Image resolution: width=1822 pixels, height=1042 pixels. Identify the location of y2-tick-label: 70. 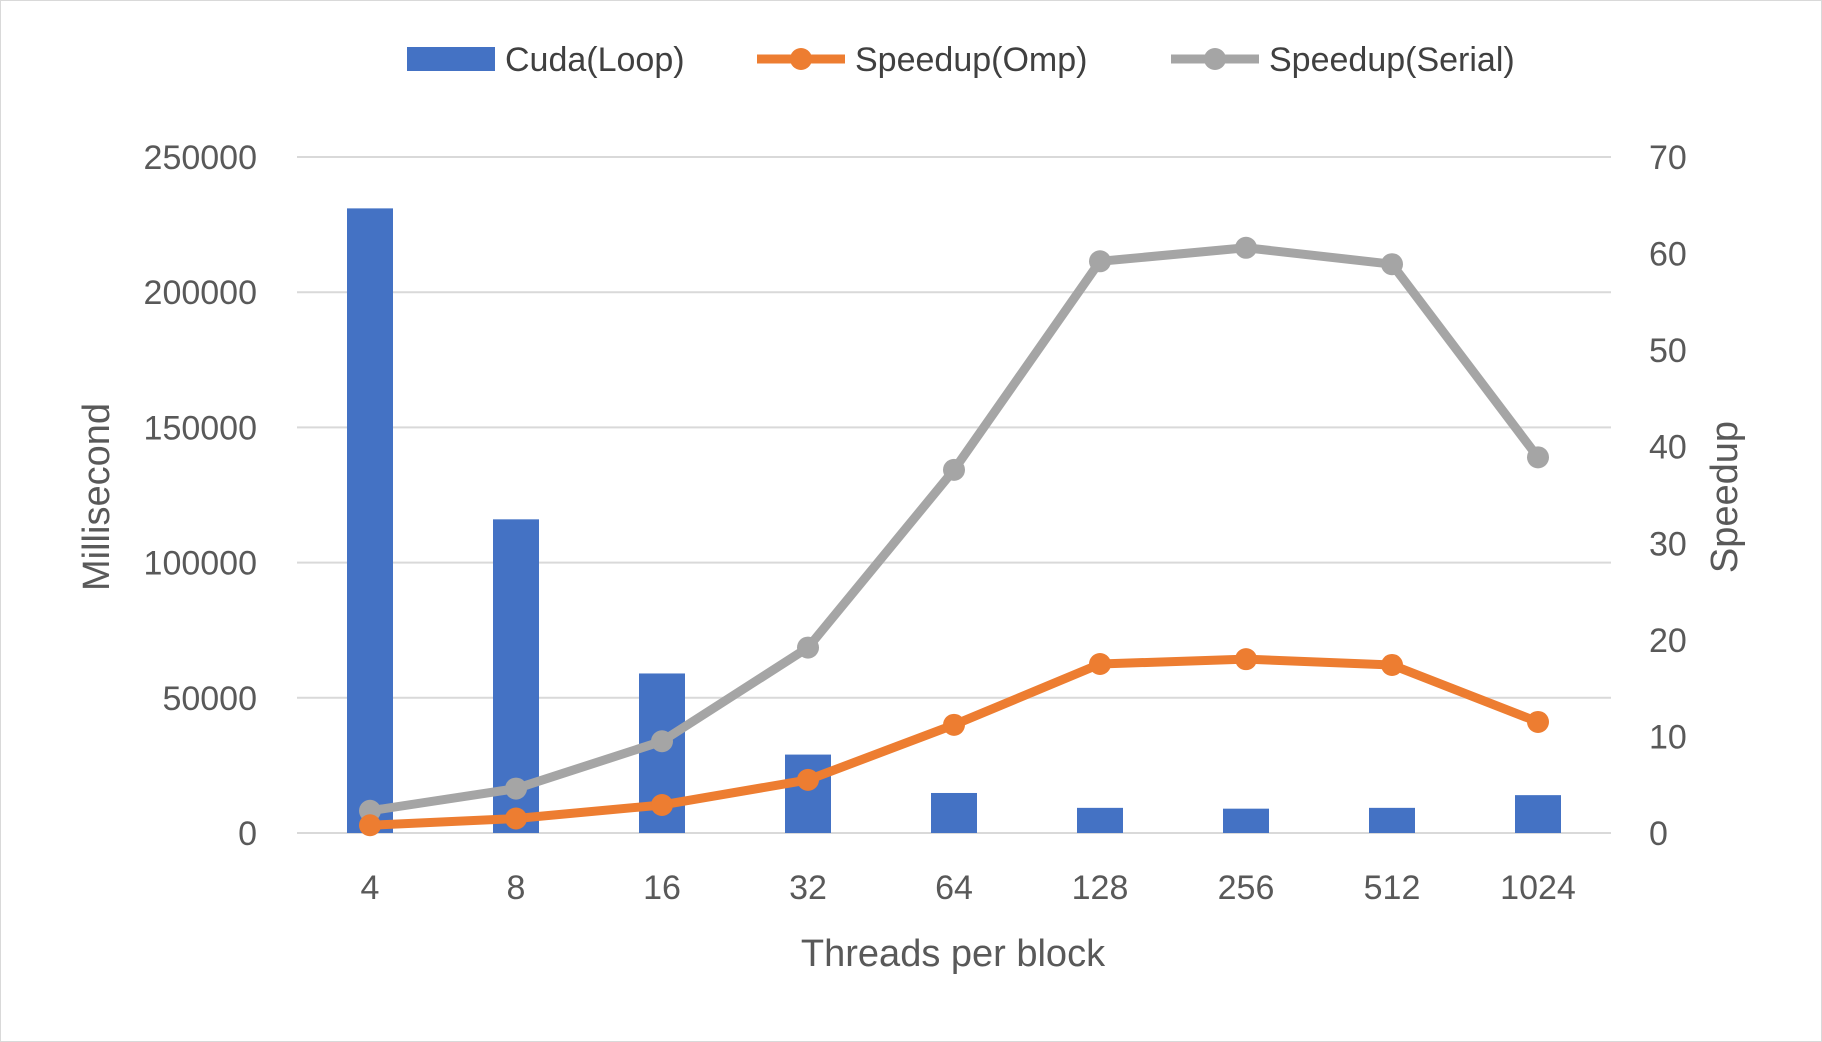
(1668, 158).